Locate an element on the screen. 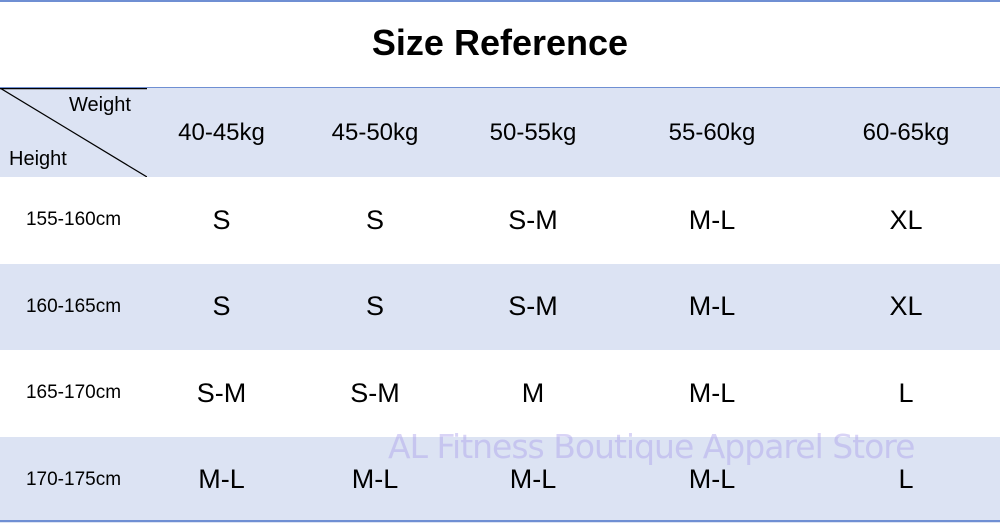 This screenshot has height=523, width=1000. row-header: 160-165cm is located at coordinates (73, 306).